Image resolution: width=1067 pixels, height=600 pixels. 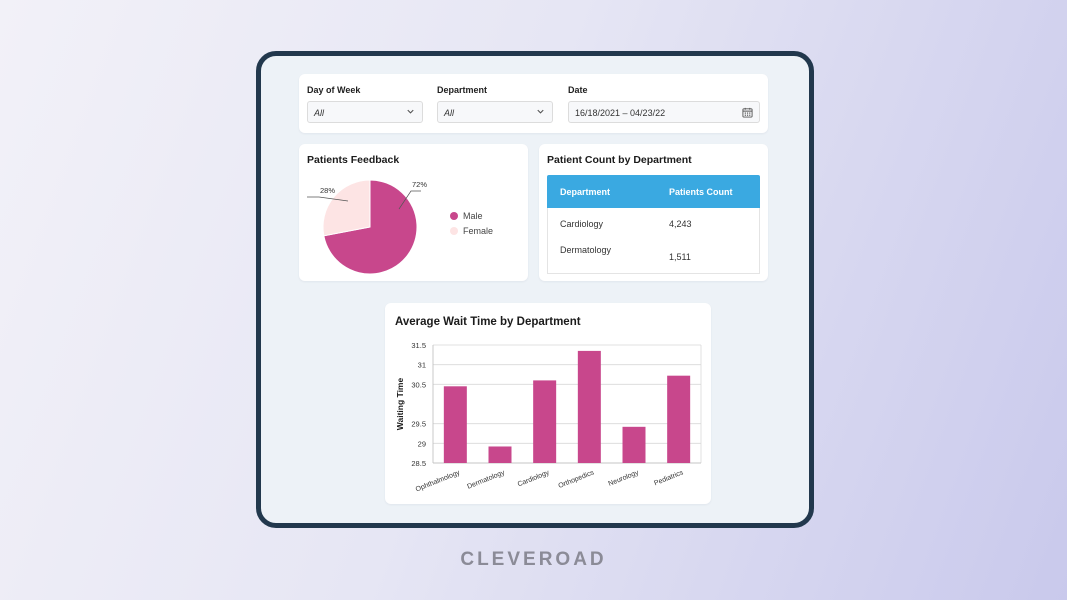 I want to click on date-range-value: 16/18/2021 – 04/23/22, so click(x=620, y=113).